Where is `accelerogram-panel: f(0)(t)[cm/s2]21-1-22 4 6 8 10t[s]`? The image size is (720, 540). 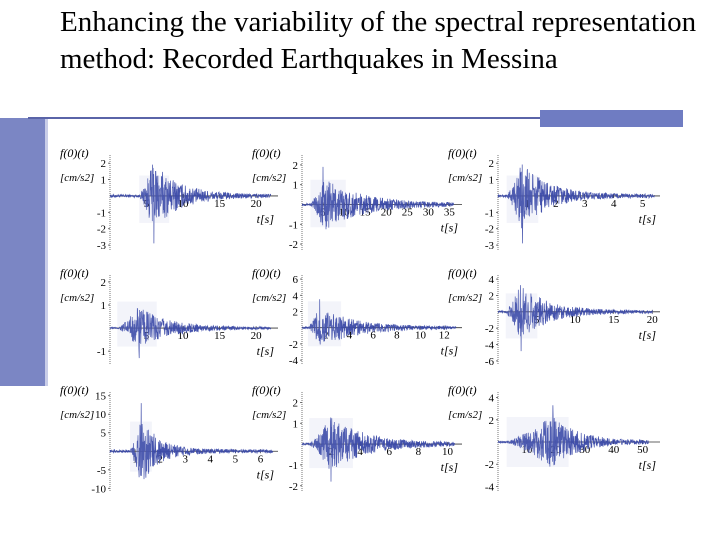
accelerogram-panel: f(0)(t)[cm/s2]21-1-22 4 6 8 10t[s] is located at coordinates (357, 438).